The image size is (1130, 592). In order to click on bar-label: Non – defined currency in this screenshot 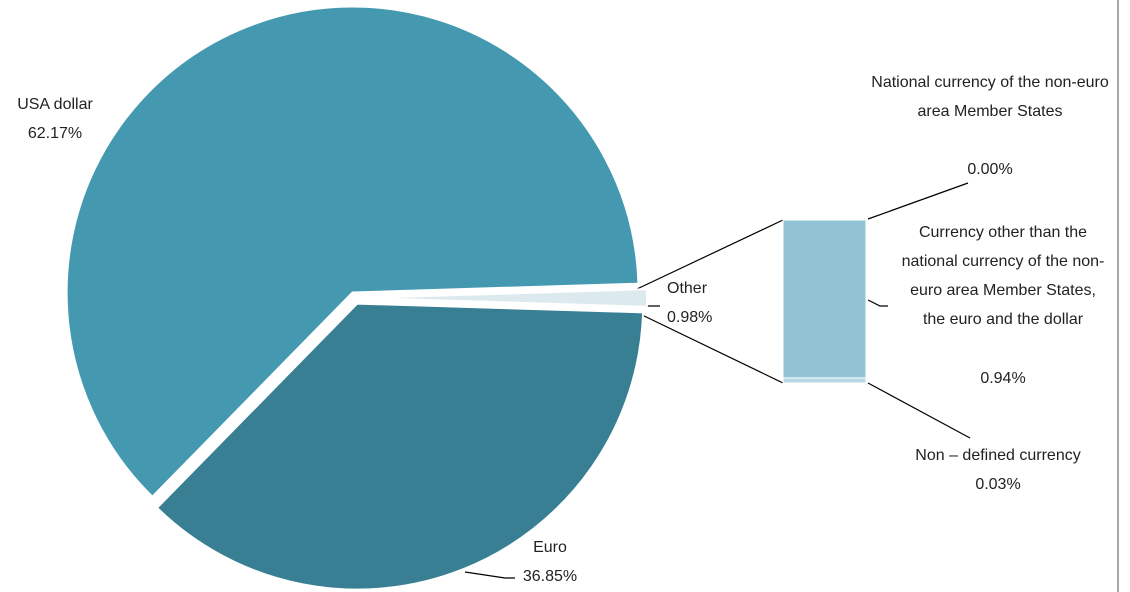, I will do `click(998, 455)`.